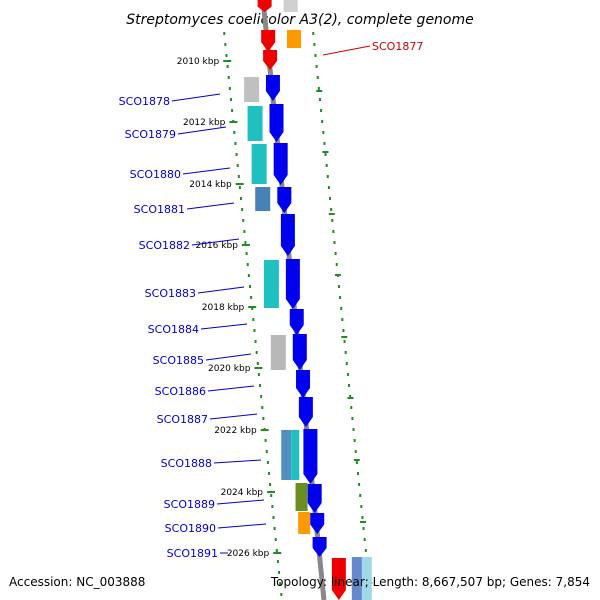 The width and height of the screenshot is (600, 600). What do you see at coordinates (189, 504) in the screenshot?
I see `gene-label: SCO1889` at bounding box center [189, 504].